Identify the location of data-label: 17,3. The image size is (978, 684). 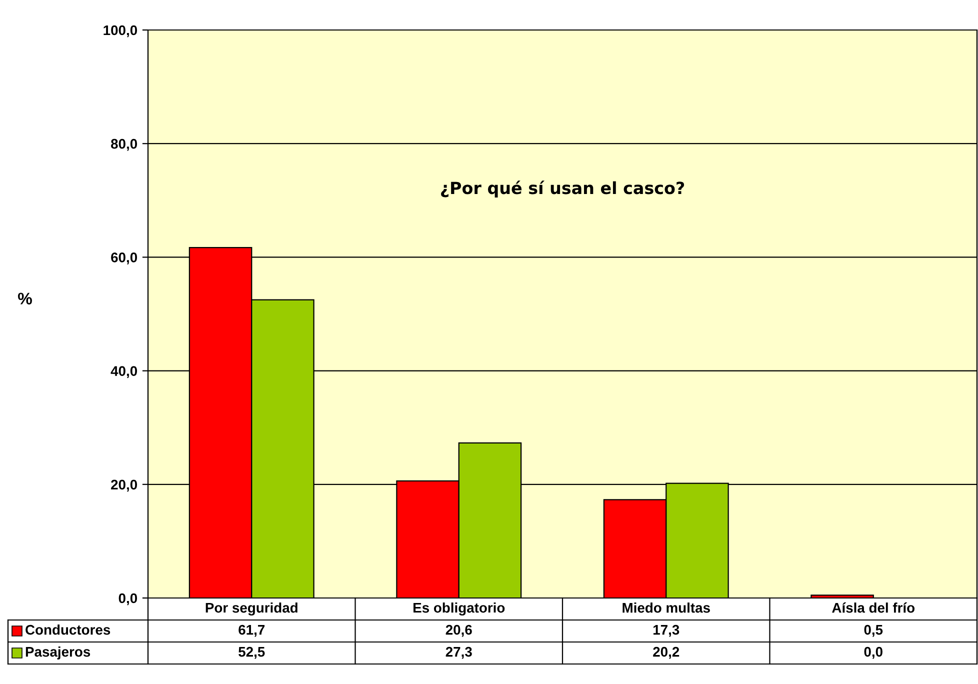
(666, 630).